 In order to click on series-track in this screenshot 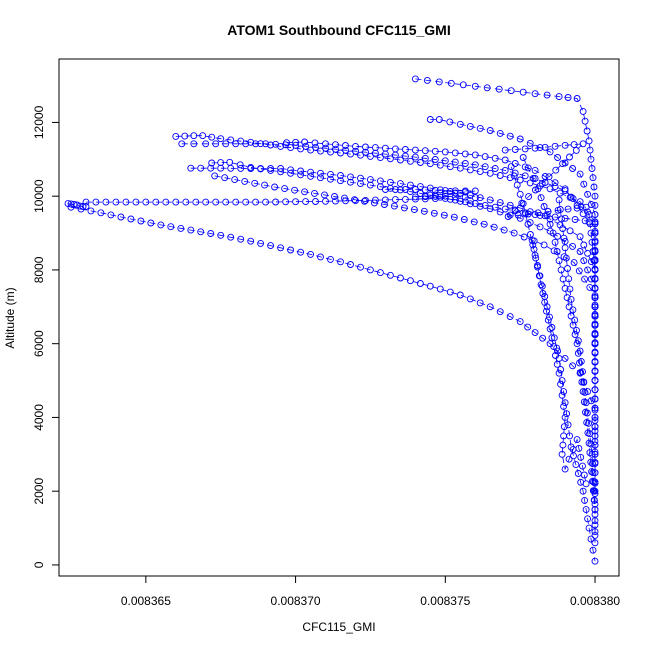, I will do `click(403, 225)`.